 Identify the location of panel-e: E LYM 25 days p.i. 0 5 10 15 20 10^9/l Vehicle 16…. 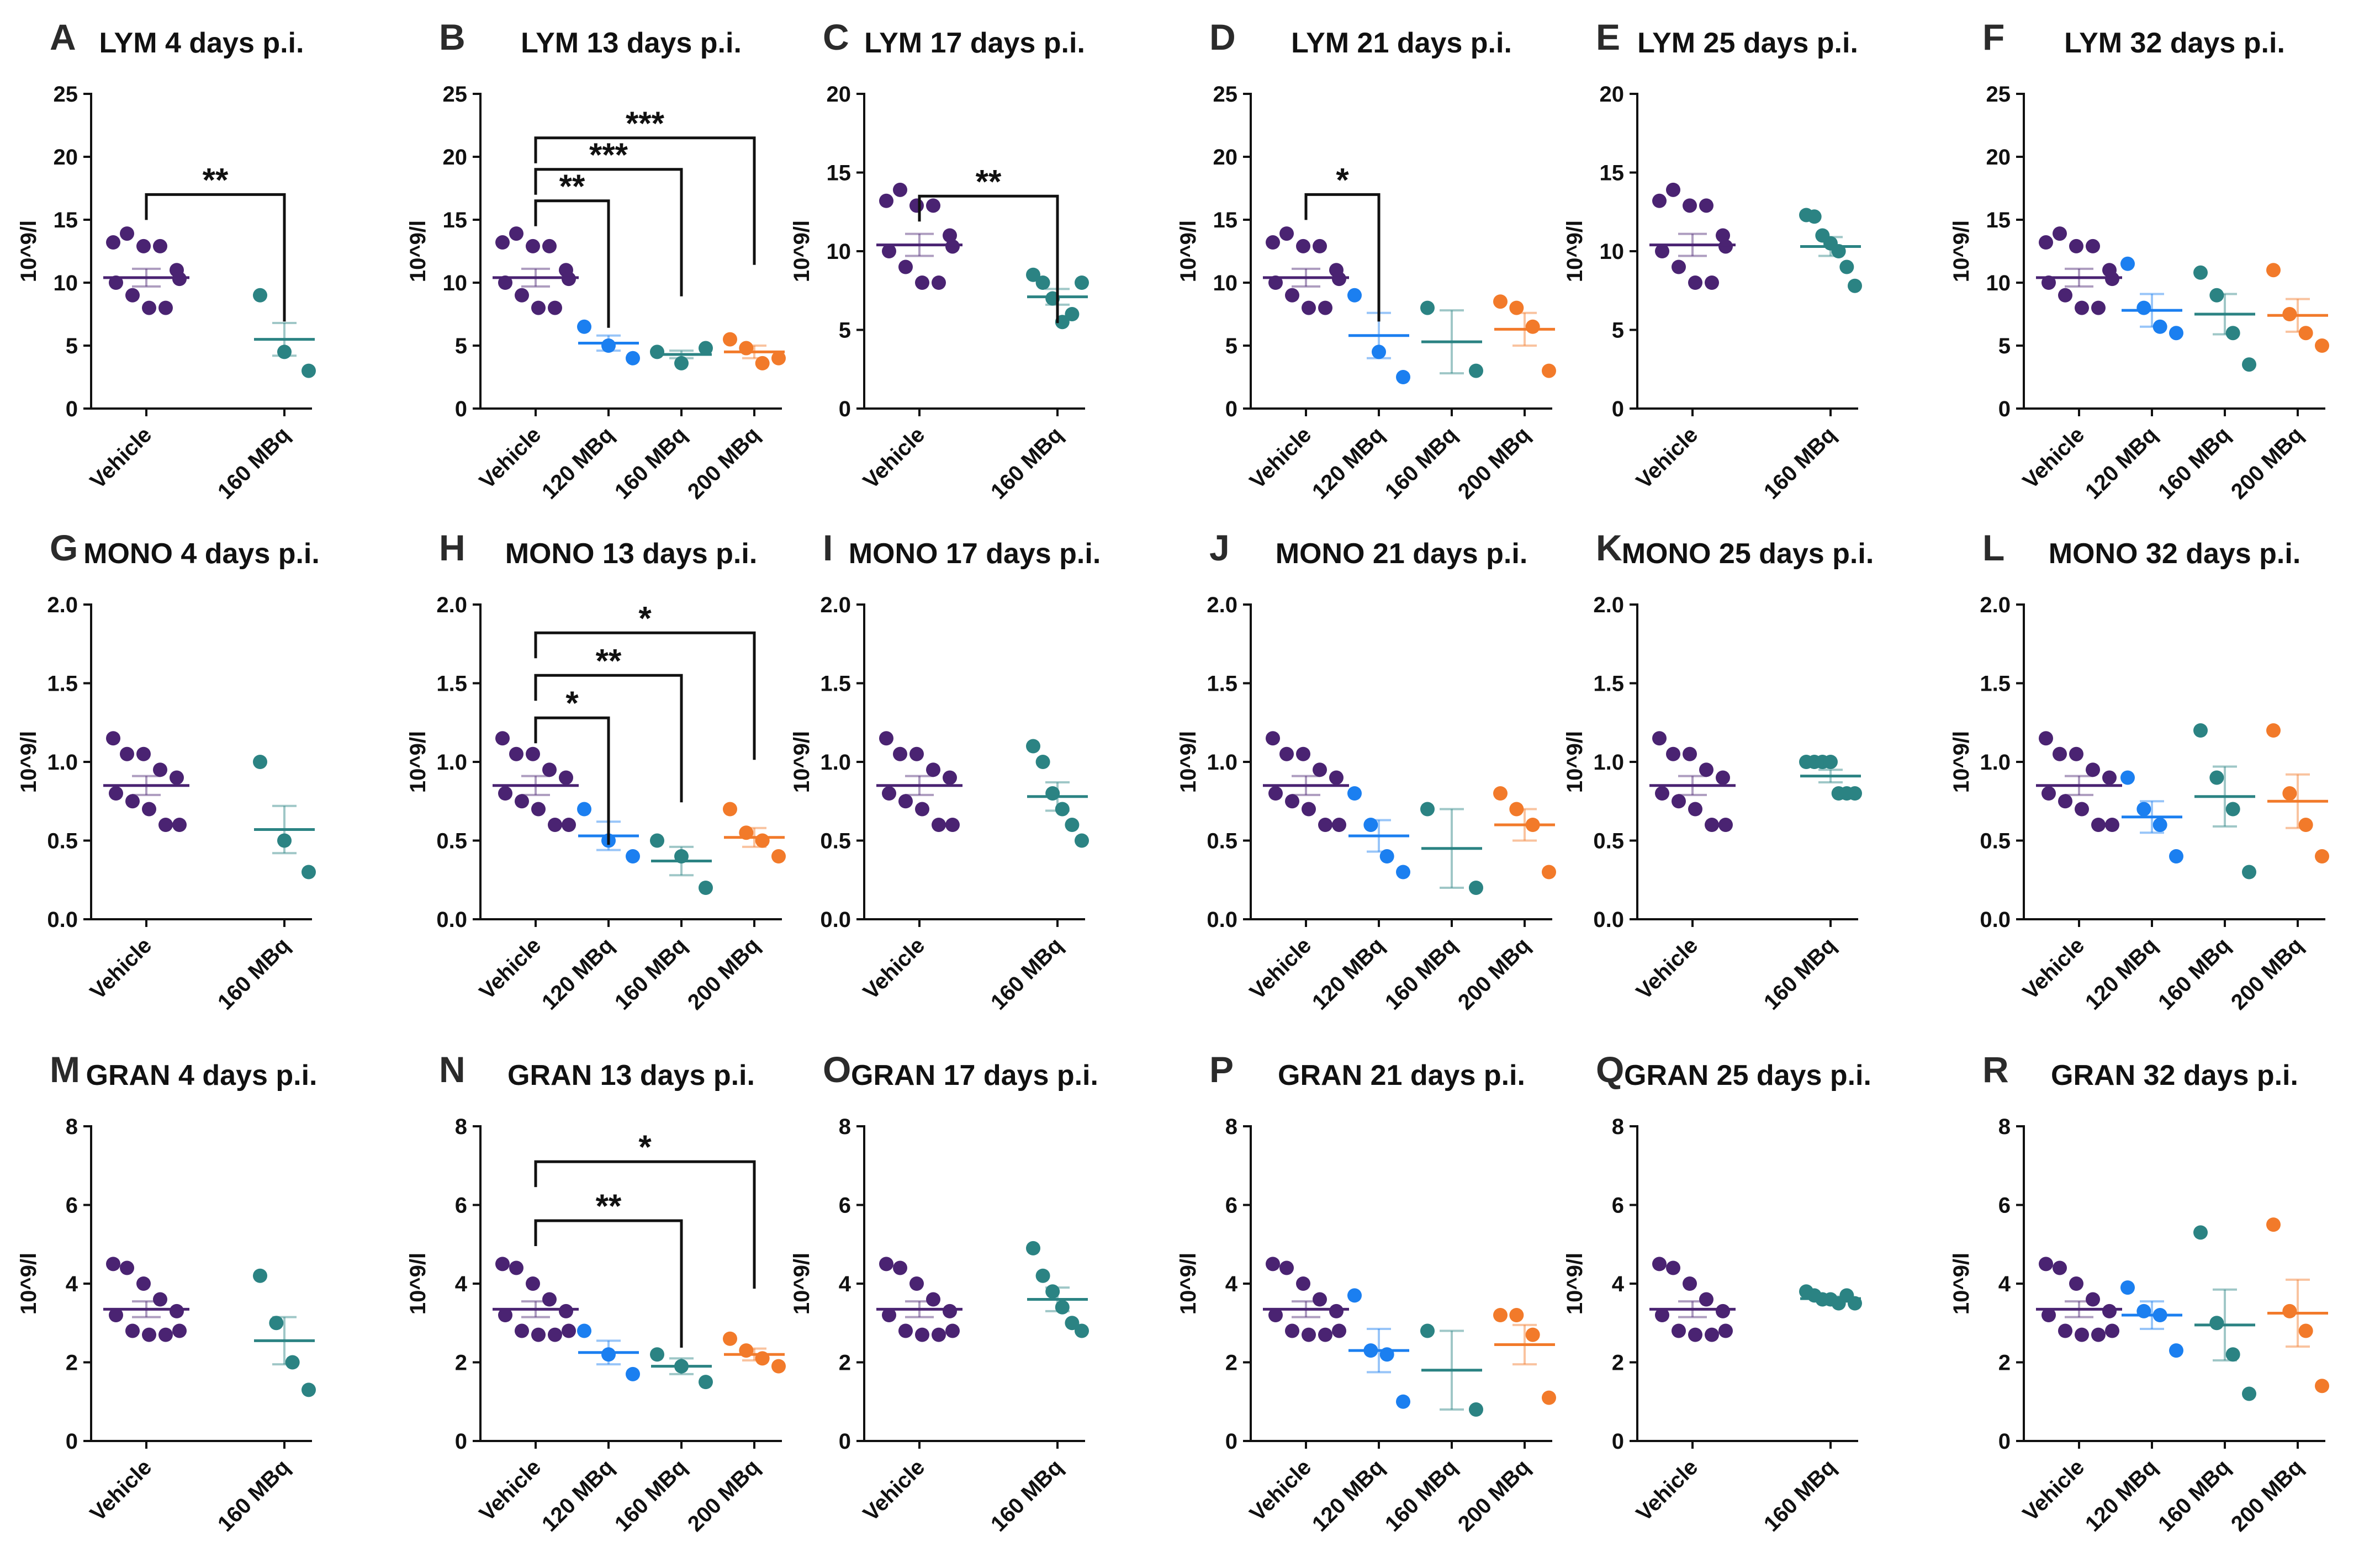
(1712, 260).